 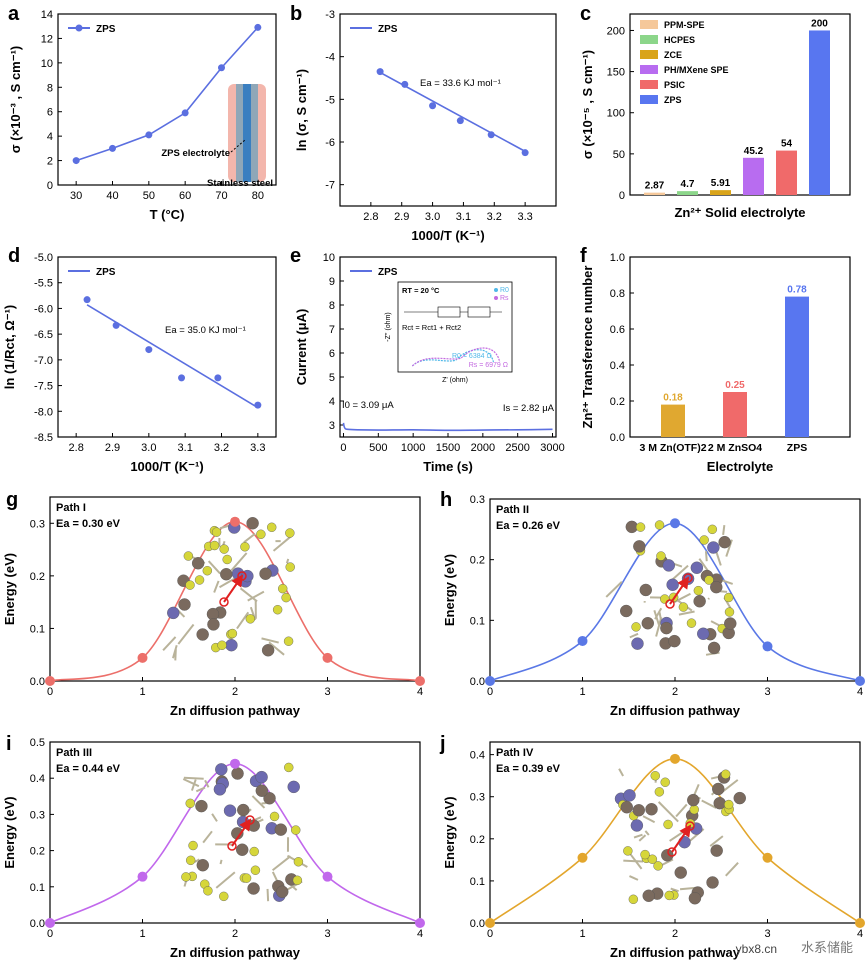 What do you see at coordinates (673, 100) in the screenshot?
I see `legend-label: ZPS` at bounding box center [673, 100].